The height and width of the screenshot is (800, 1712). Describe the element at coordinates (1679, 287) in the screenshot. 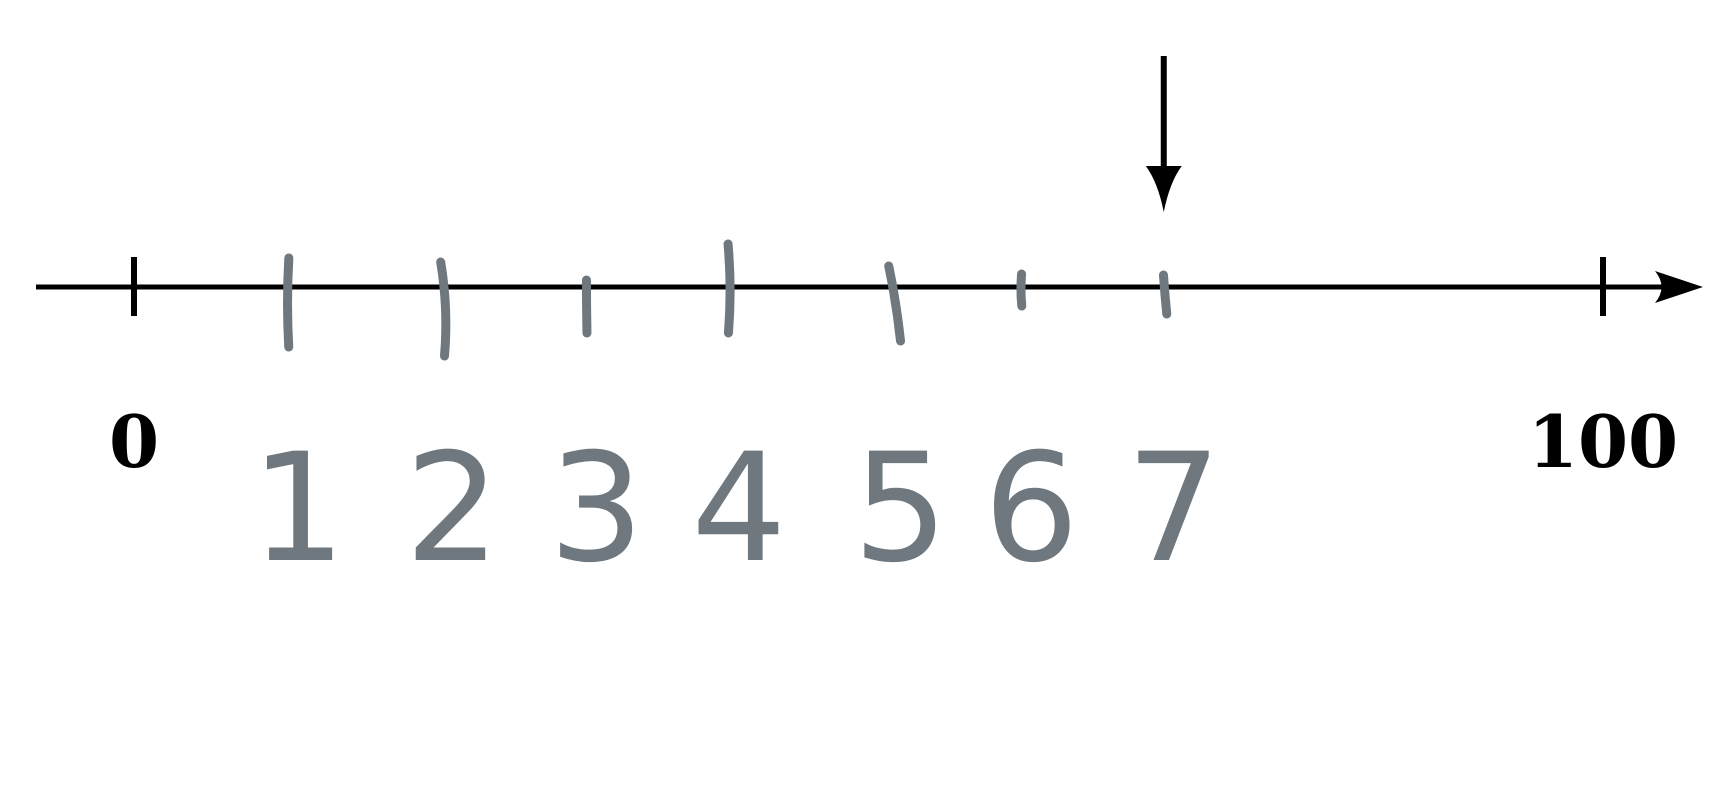

I see `axis-arrowhead-icon` at that location.